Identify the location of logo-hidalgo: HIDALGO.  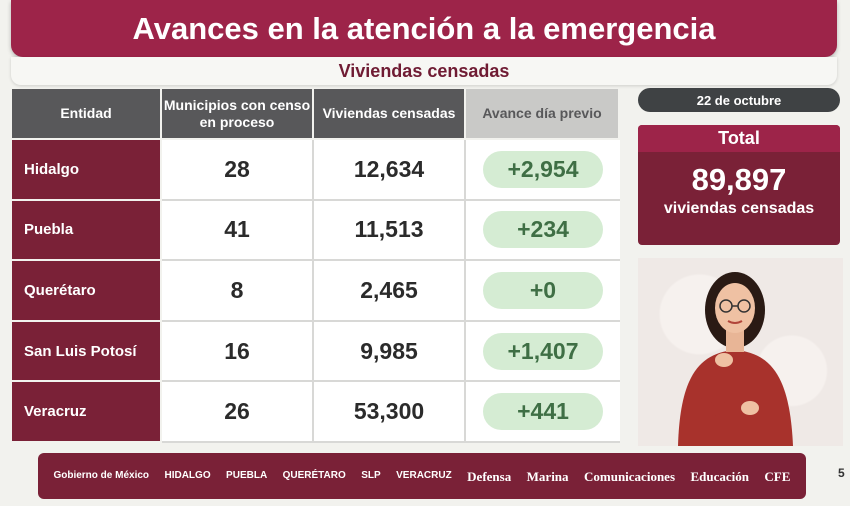
(187, 475).